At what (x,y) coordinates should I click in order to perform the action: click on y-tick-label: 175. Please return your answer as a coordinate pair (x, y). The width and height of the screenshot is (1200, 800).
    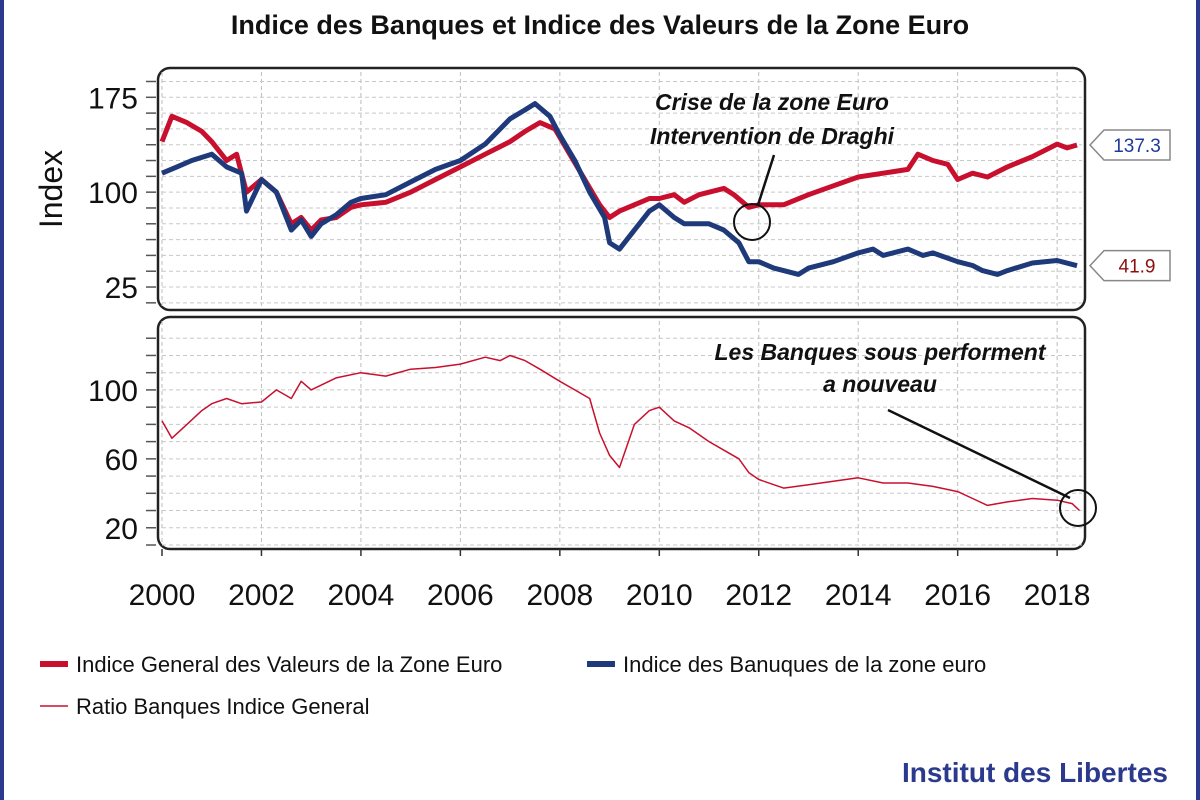
    Looking at the image, I should click on (113, 98).